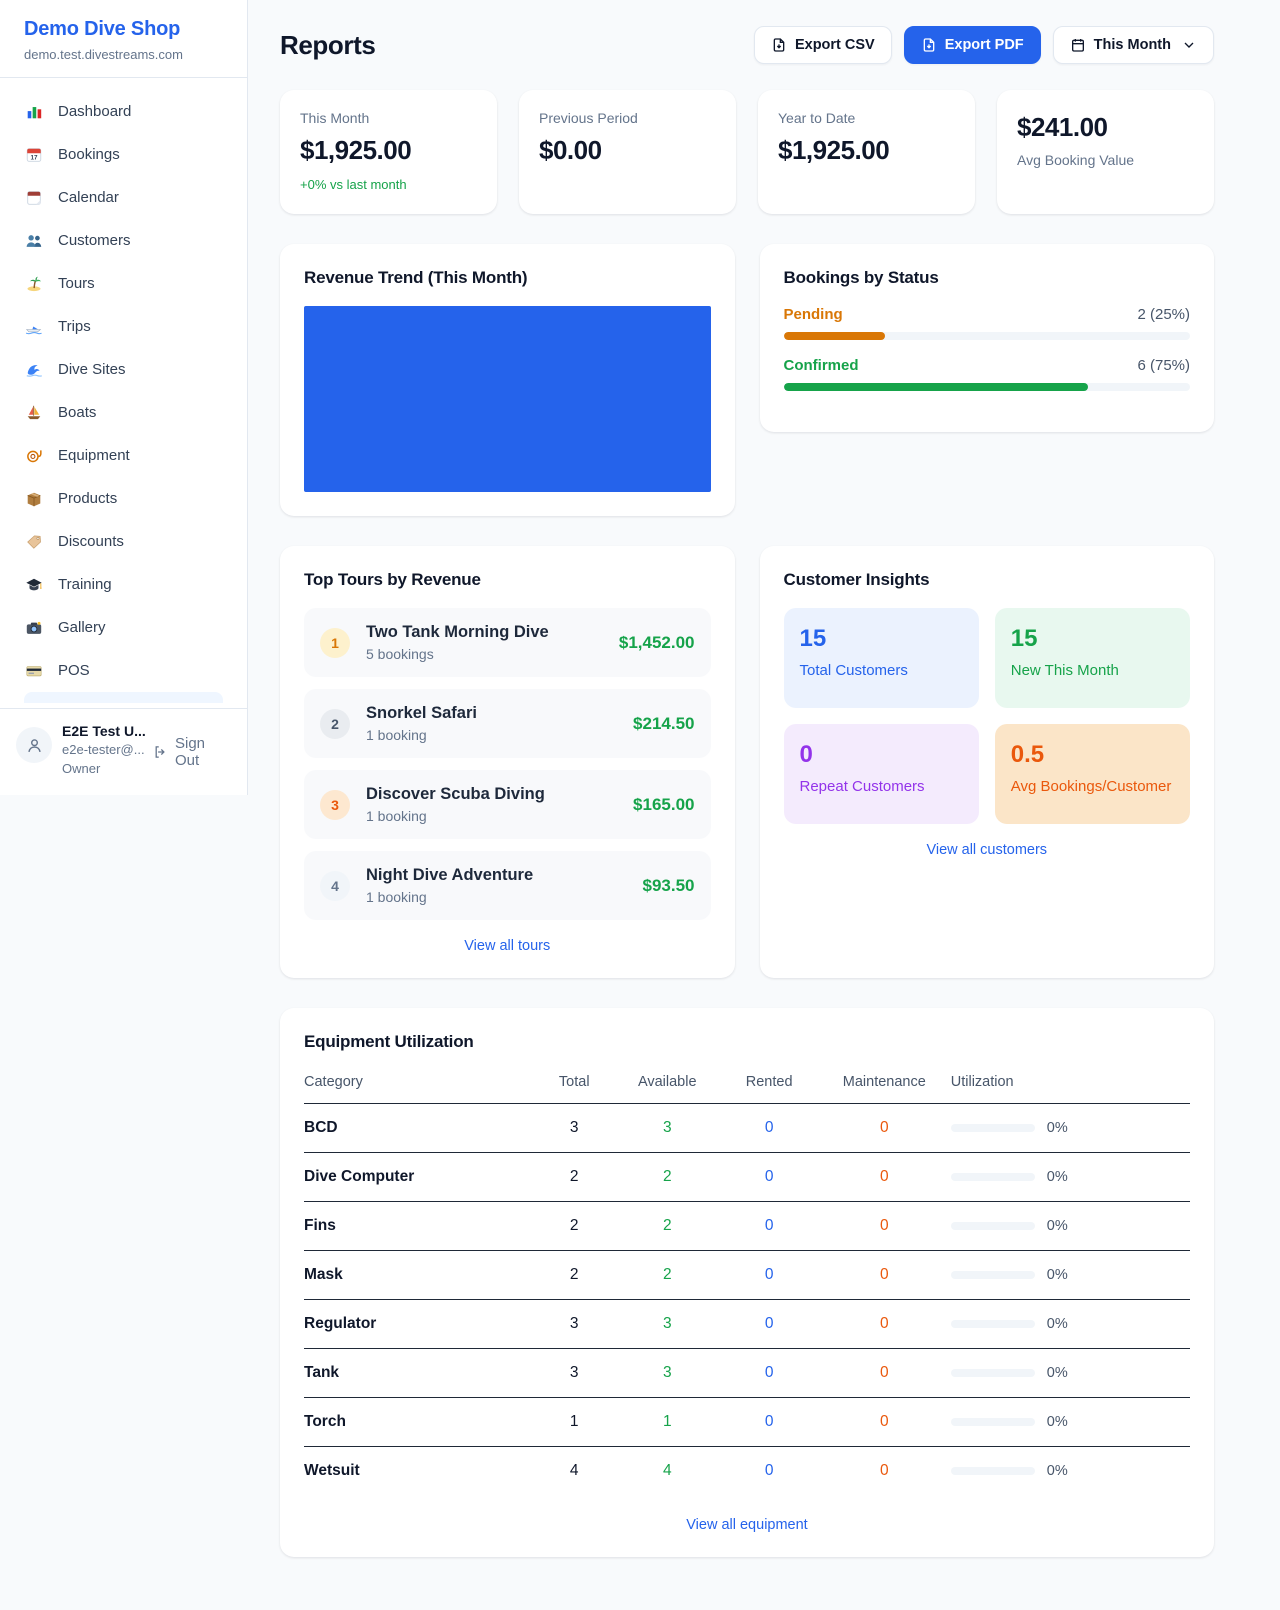 The image size is (1280, 1610). I want to click on sidebar-item-label: Calendar, so click(88, 197).